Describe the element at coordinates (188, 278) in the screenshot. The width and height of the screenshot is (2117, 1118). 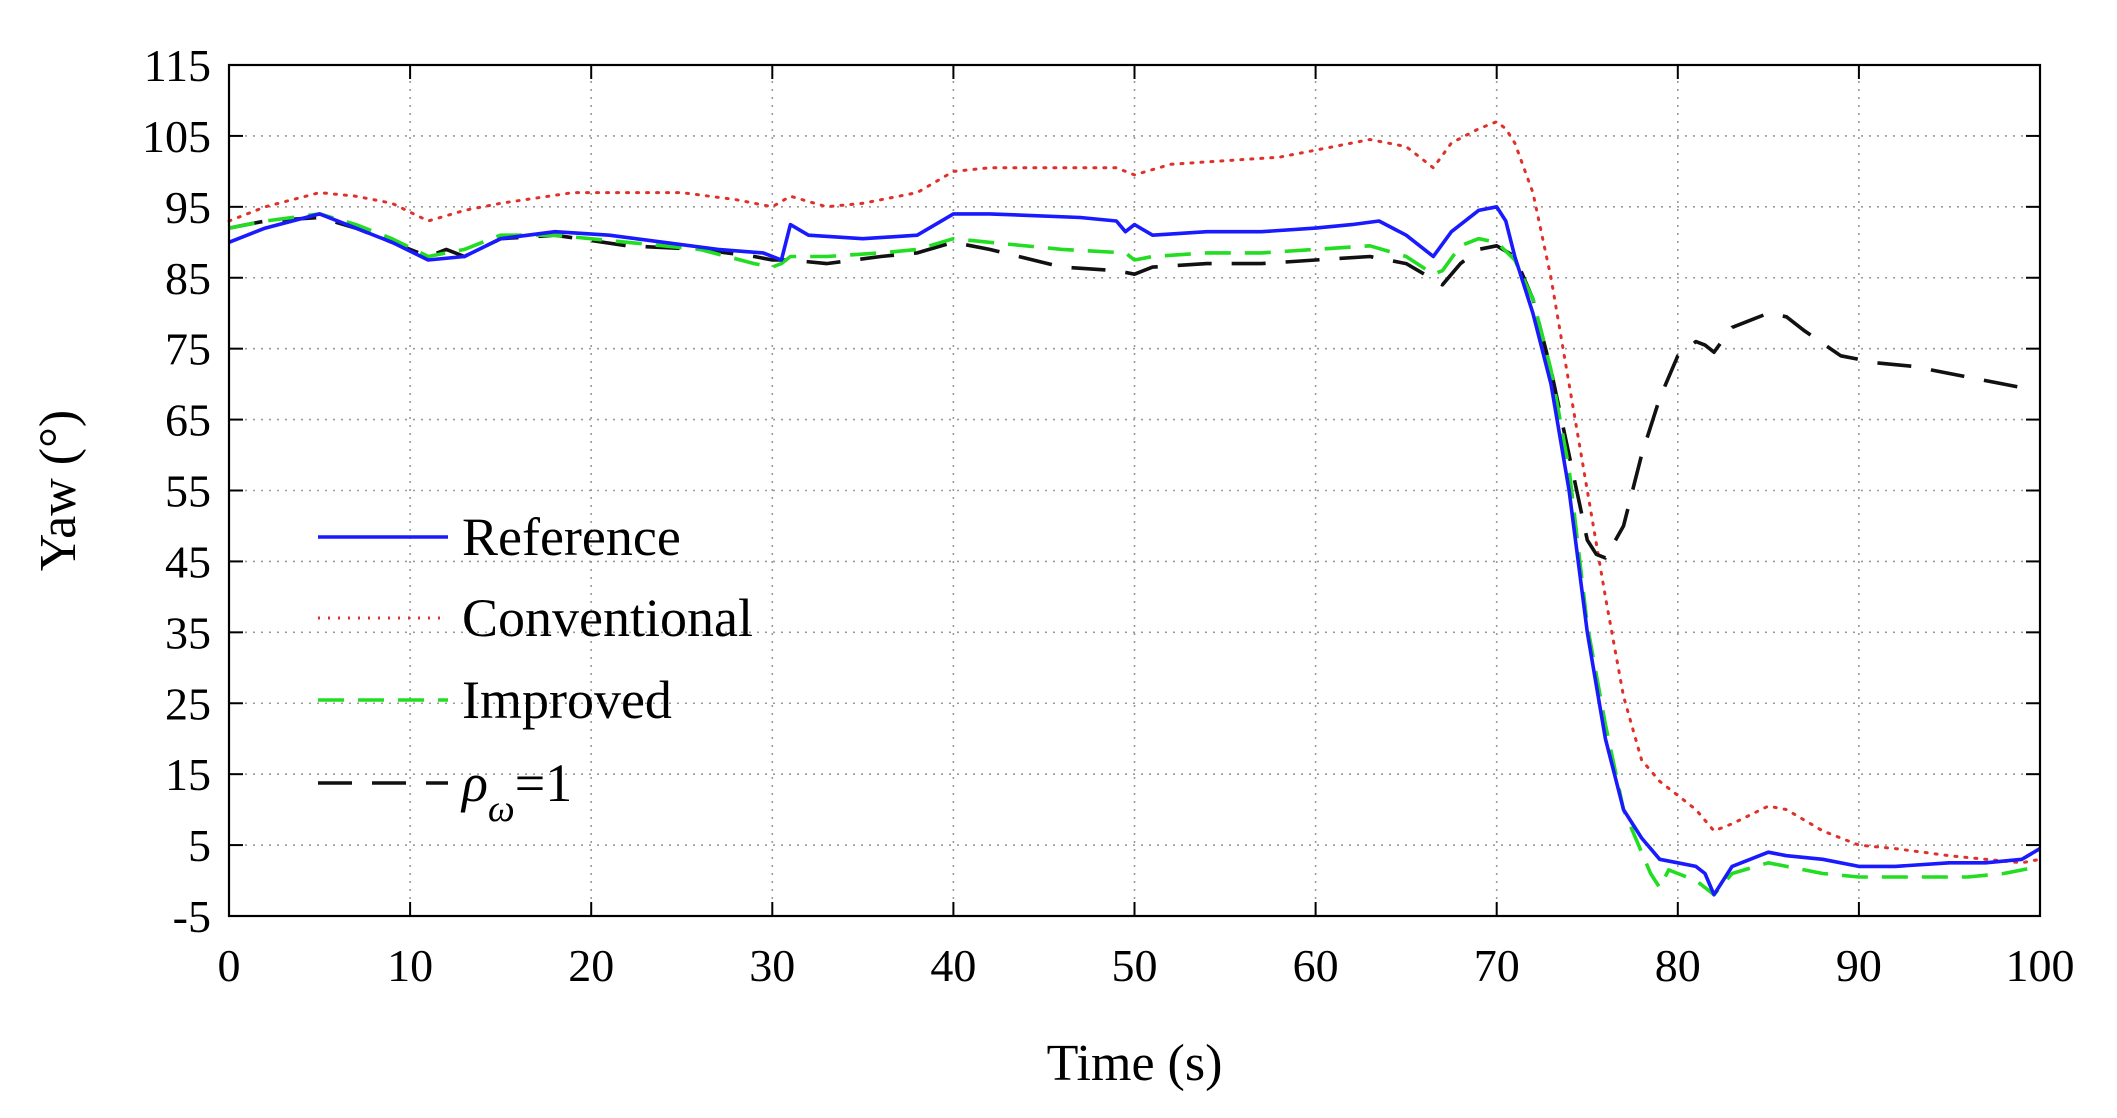
I see `y-tick-label-85: 85` at that location.